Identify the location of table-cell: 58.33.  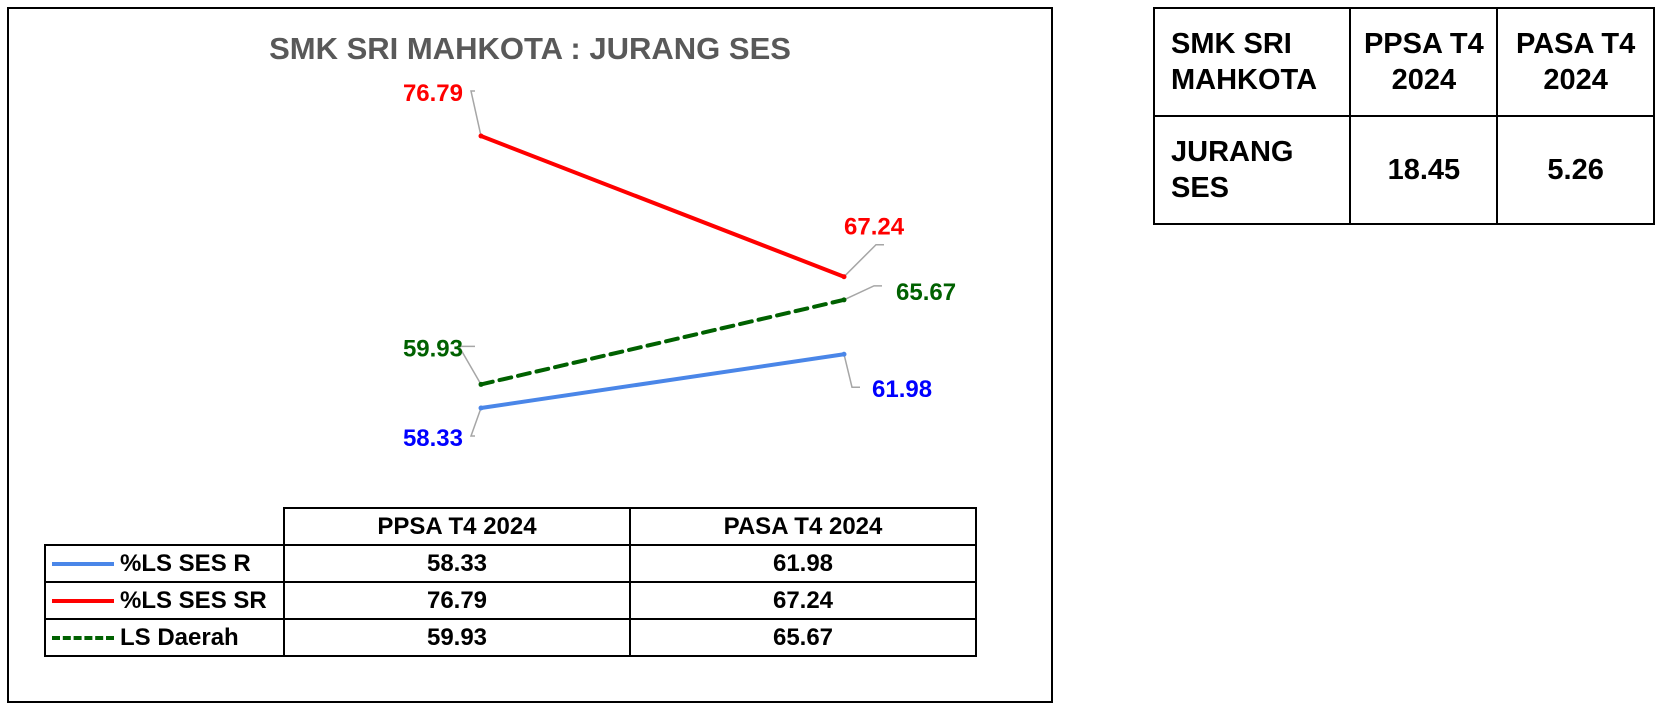
(457, 563).